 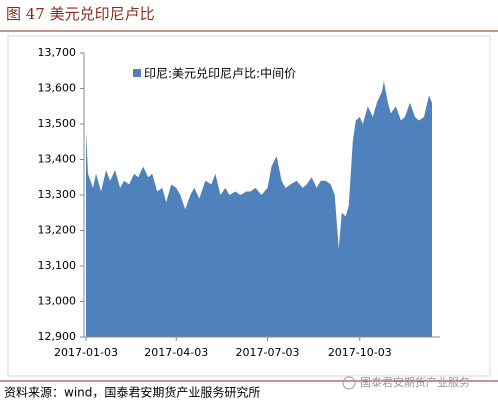 What do you see at coordinates (86, 352) in the screenshot?
I see `x-tick-label: 2017-01-03` at bounding box center [86, 352].